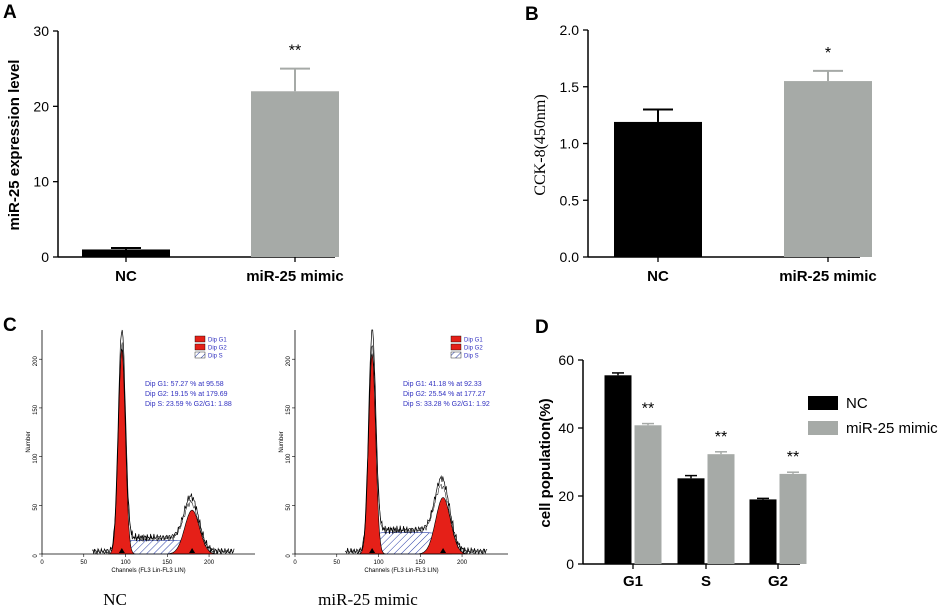 The width and height of the screenshot is (948, 606). What do you see at coordinates (706, 581) in the screenshot?
I see `chart-d-category-label: S` at bounding box center [706, 581].